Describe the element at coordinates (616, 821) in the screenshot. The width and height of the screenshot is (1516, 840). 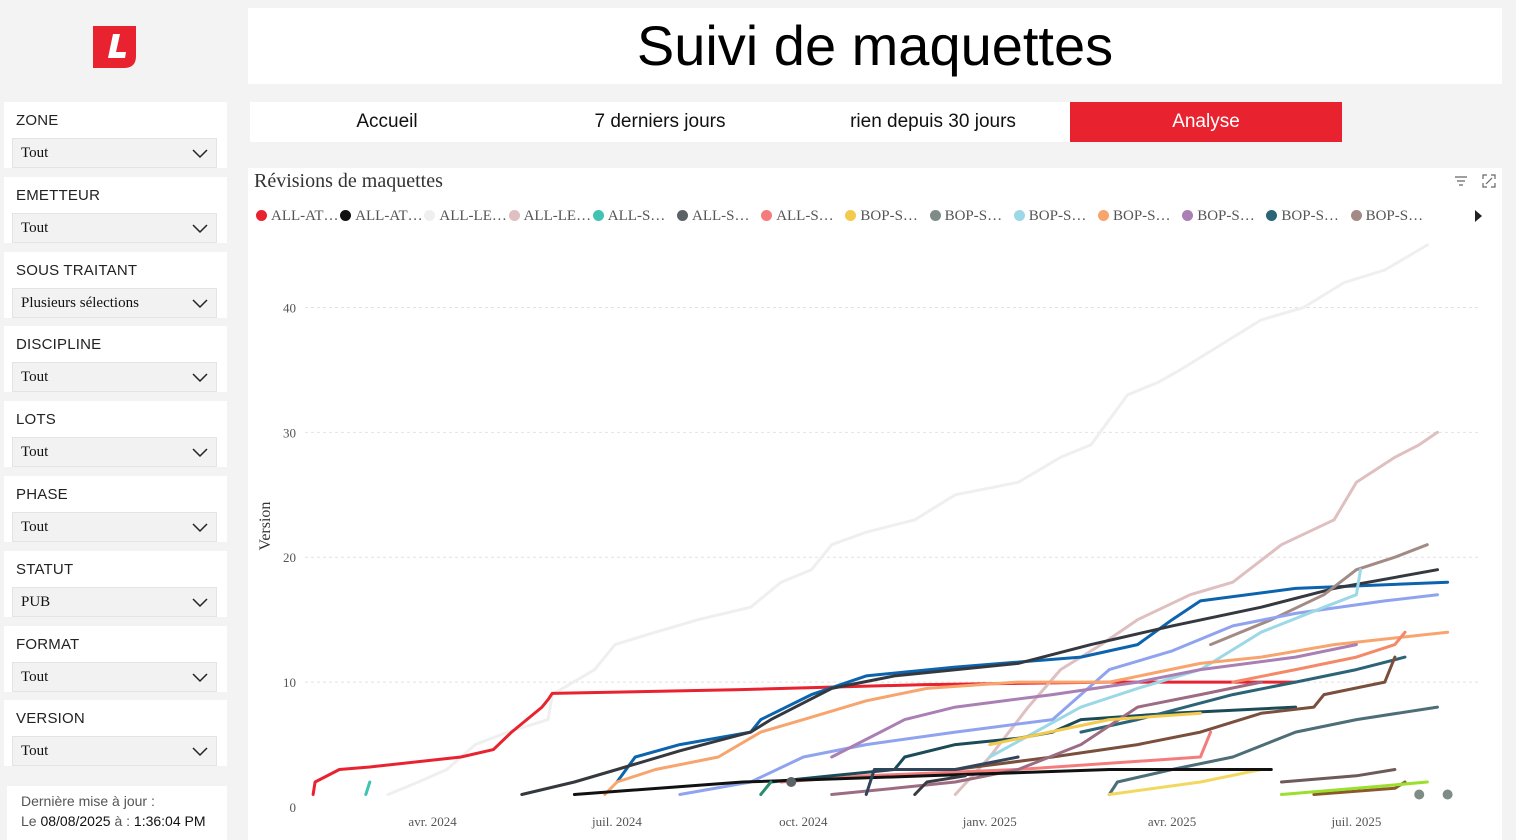
I see `x-tick-label: juil. 2024` at that location.